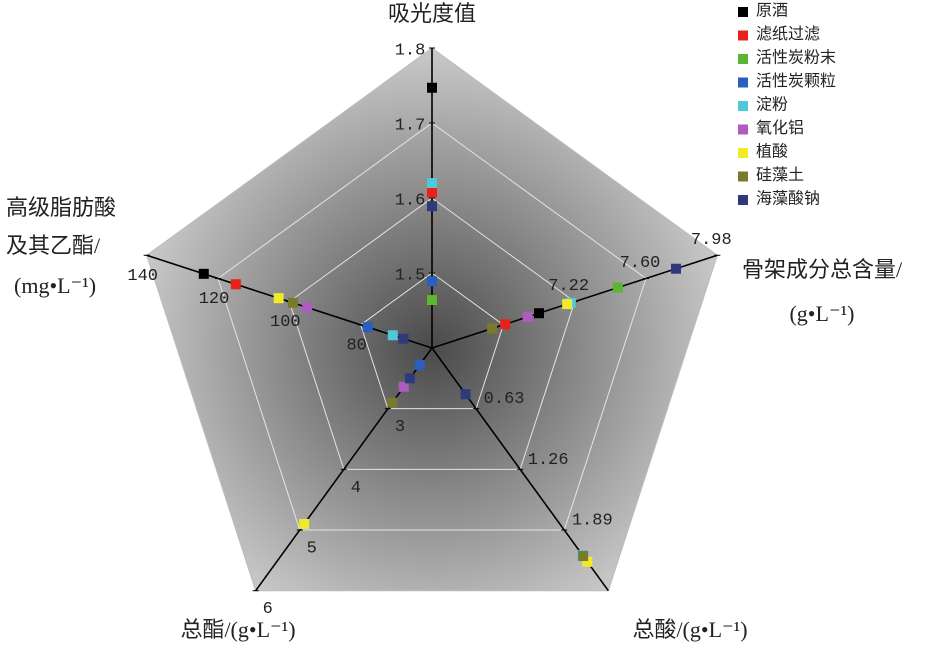 Image resolution: width=932 pixels, height=655 pixels. Describe the element at coordinates (821, 313) in the screenshot. I see `axis-label: (g•L⁻¹)` at that location.